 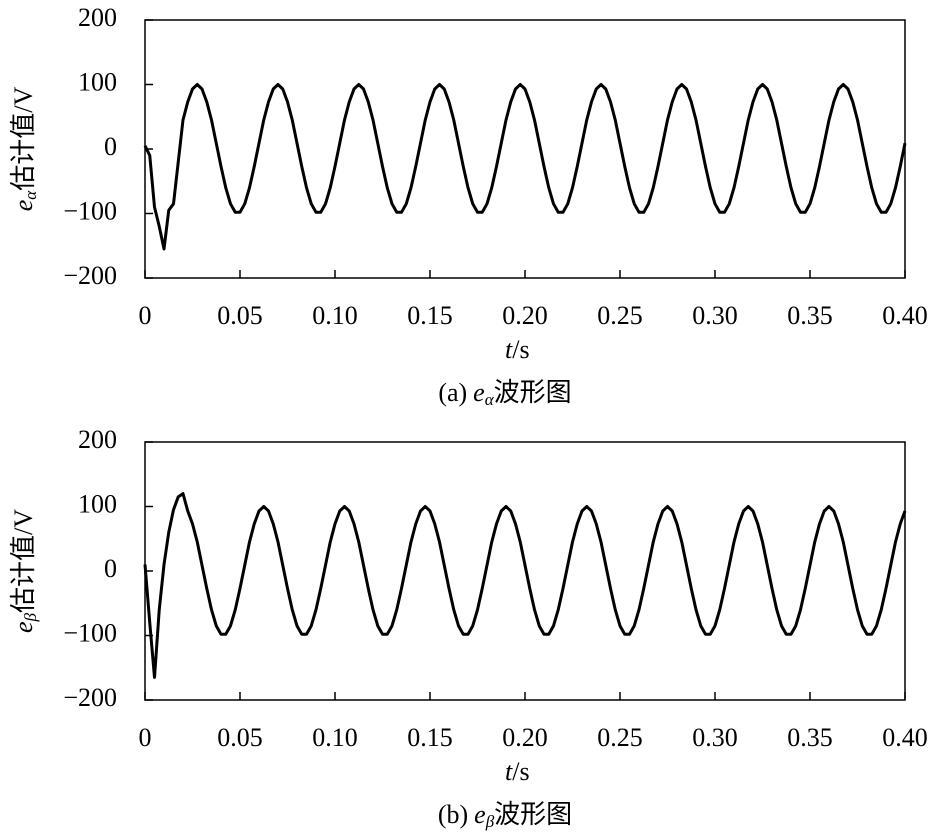 What do you see at coordinates (452, 392) in the screenshot?
I see `caption-prefix: (a)` at bounding box center [452, 392].